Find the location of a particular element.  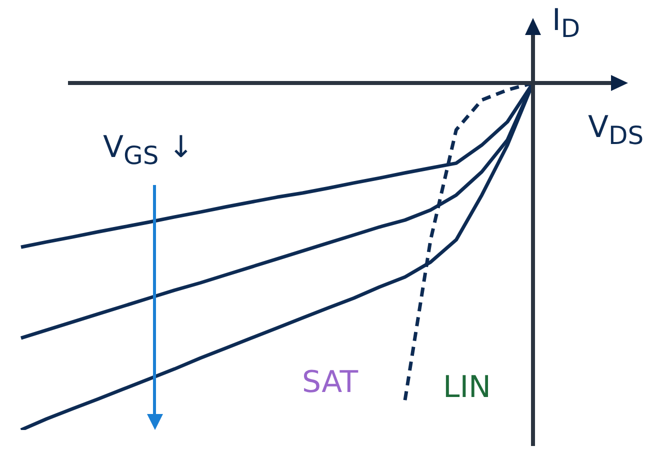

annotation: LIN is located at coordinates (467, 388).